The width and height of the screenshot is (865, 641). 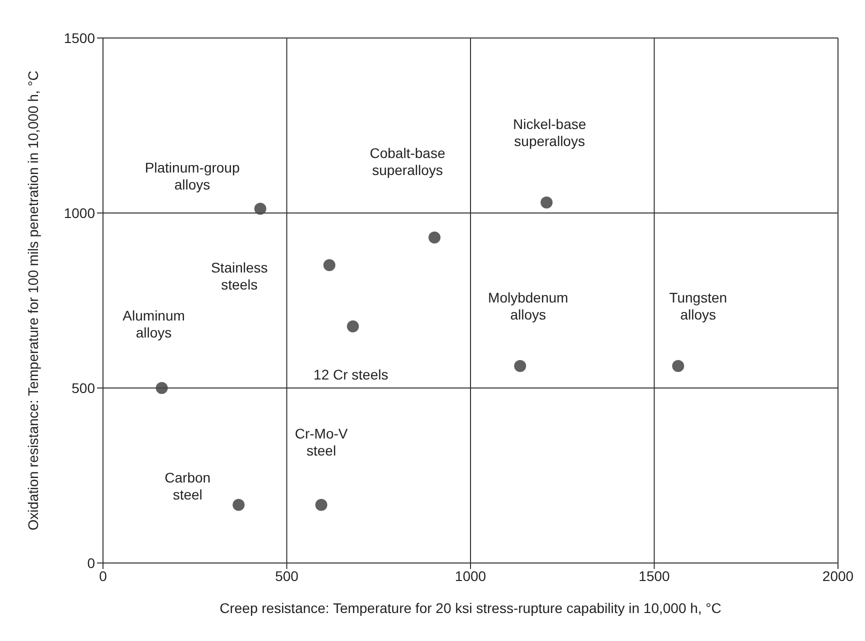 I want to click on x-tick-label: 1000, so click(x=470, y=576).